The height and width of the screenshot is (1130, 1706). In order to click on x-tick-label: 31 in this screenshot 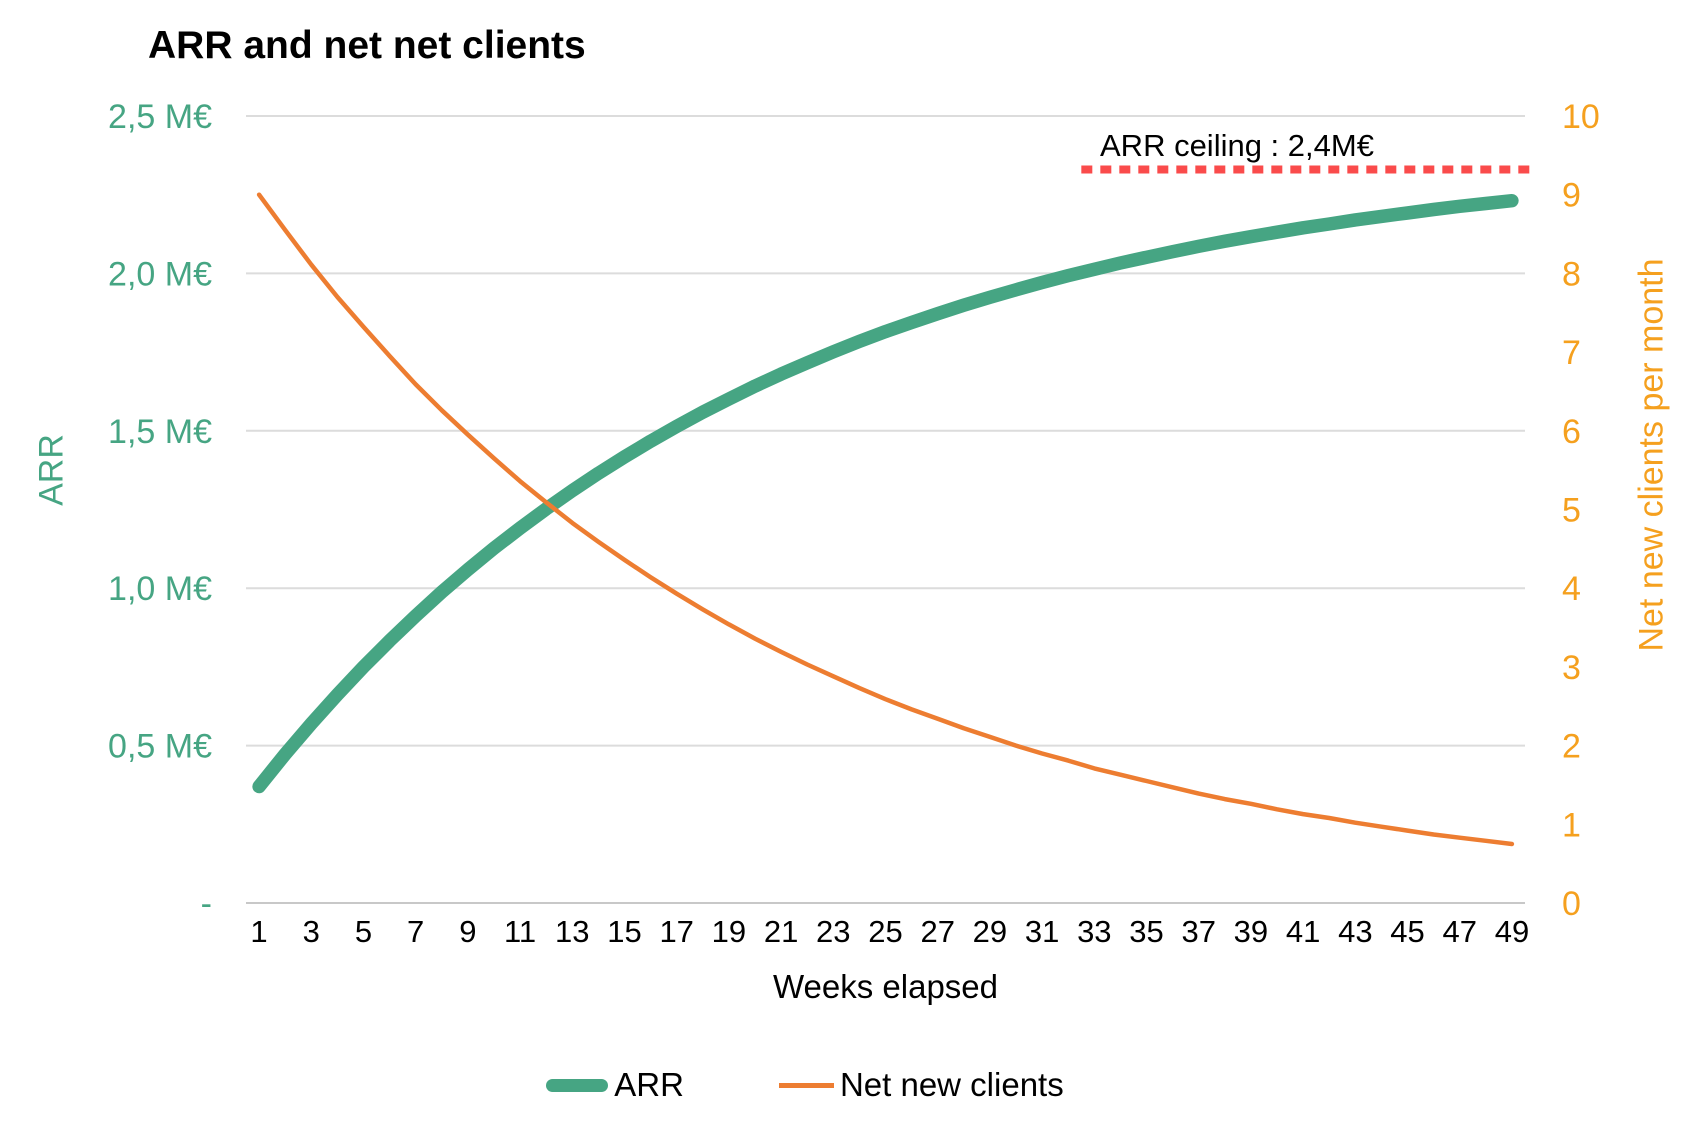, I will do `click(1042, 931)`.